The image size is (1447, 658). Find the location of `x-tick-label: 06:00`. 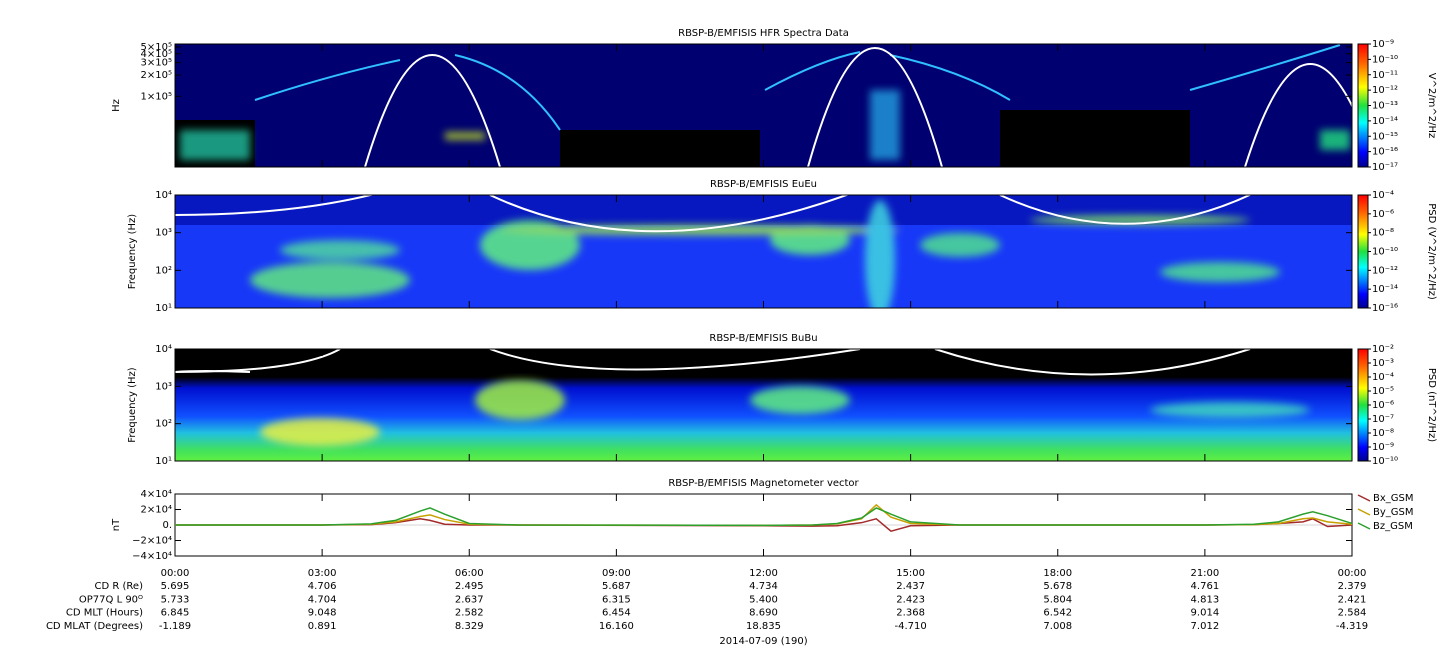

x-tick-label: 06:00 is located at coordinates (469, 573).